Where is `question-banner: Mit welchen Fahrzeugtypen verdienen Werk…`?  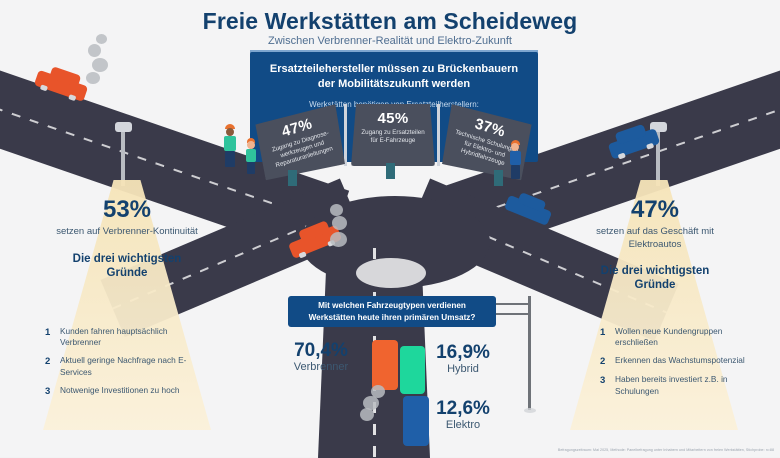 question-banner: Mit welchen Fahrzeugtypen verdienen Werk… is located at coordinates (392, 311).